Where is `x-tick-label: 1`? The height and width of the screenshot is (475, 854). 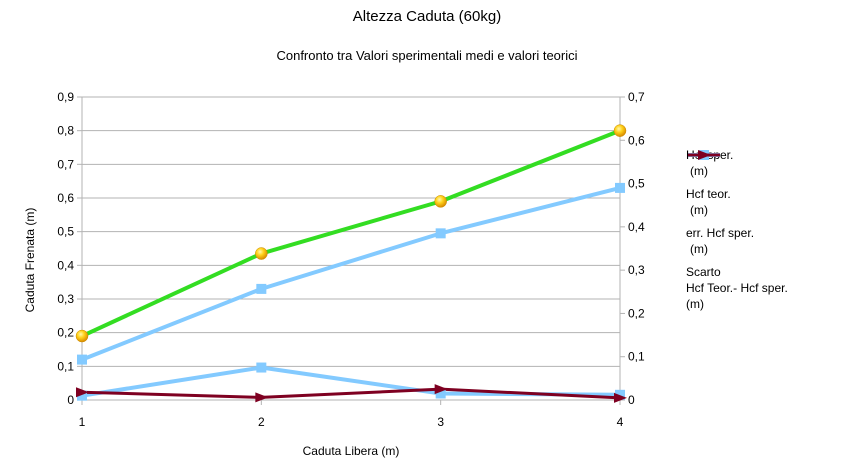 x-tick-label: 1 is located at coordinates (82, 422).